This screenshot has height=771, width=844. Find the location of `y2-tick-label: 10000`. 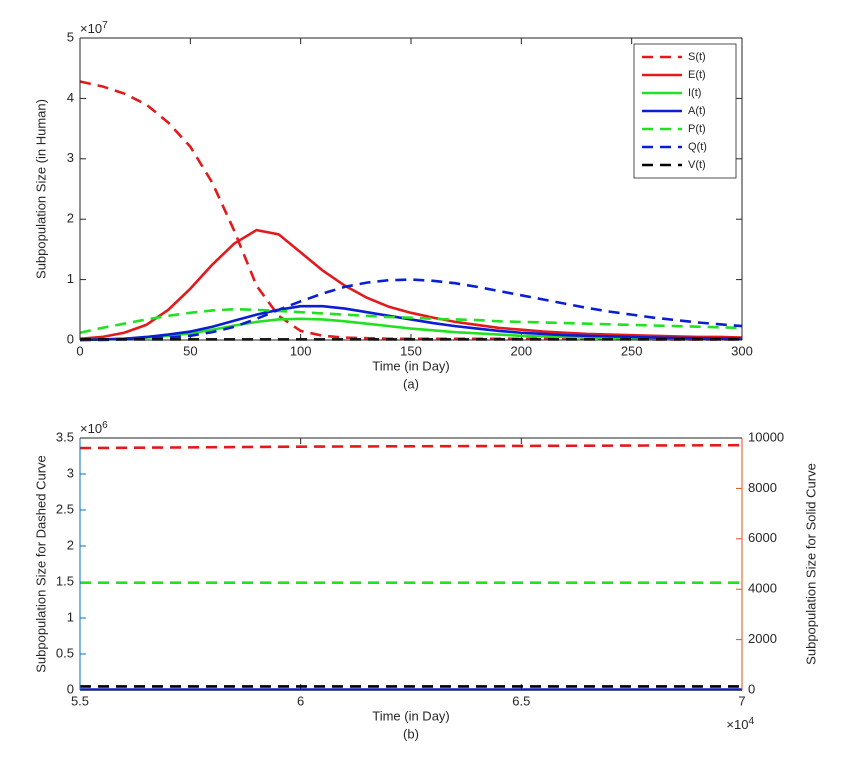

y2-tick-label: 10000 is located at coordinates (766, 436).